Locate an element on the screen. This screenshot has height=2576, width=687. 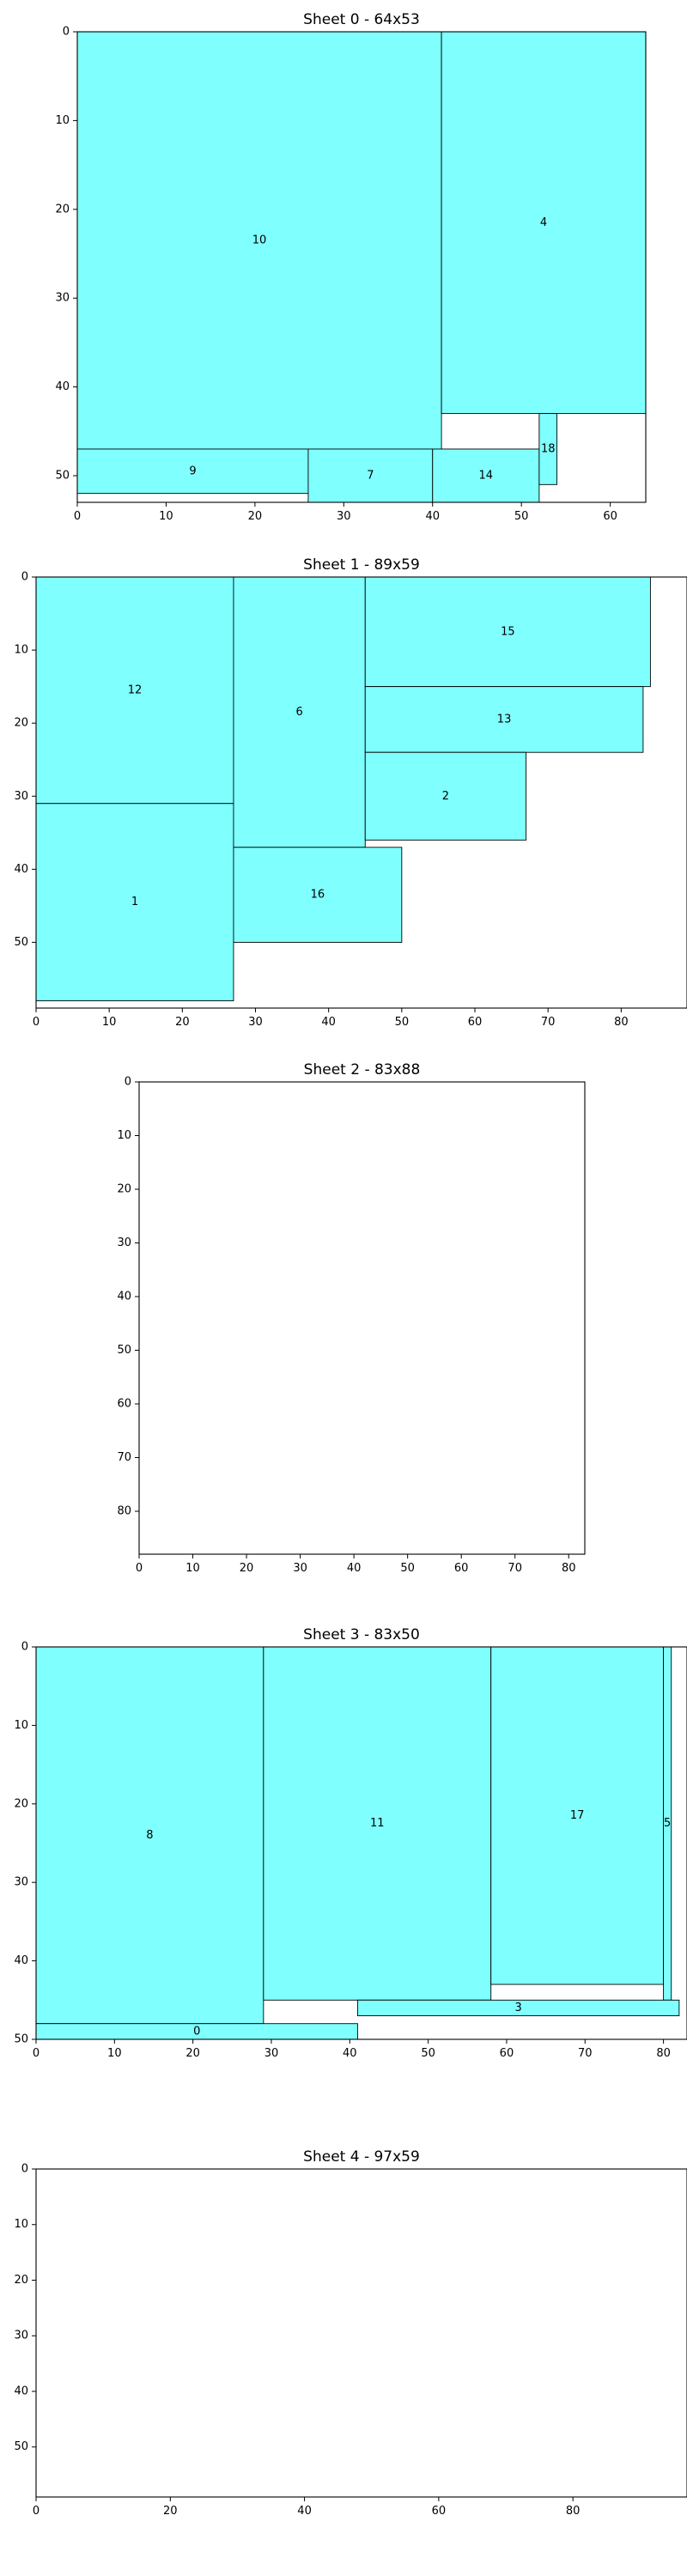
piece-label: 5 is located at coordinates (667, 1823).